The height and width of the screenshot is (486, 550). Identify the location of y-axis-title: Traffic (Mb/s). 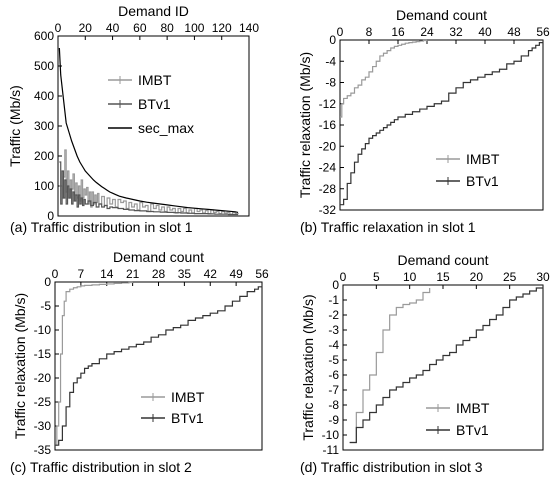
(15, 126).